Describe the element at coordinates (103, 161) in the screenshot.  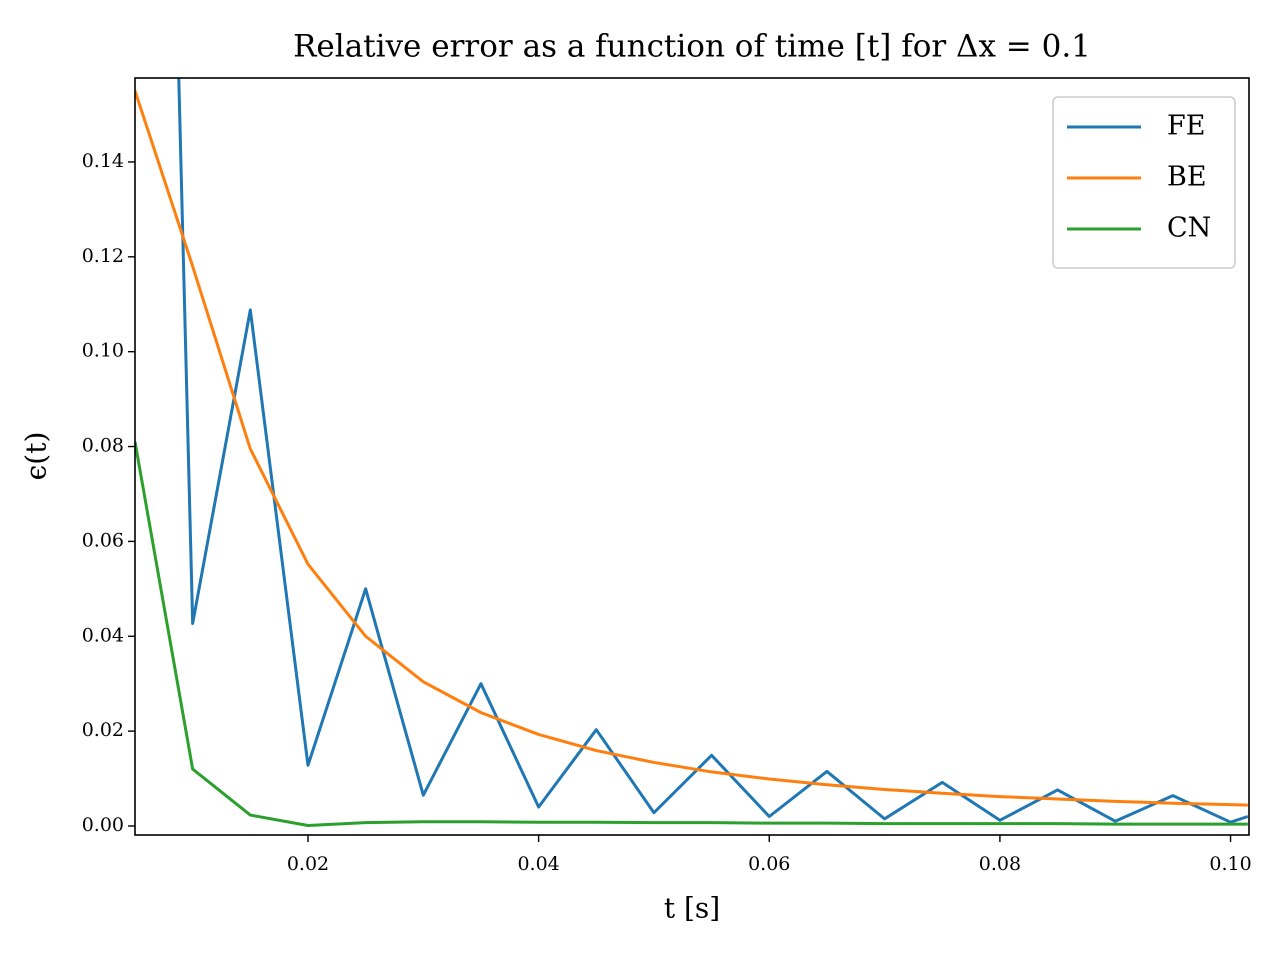
I see `y-tick-label: 0.14` at that location.